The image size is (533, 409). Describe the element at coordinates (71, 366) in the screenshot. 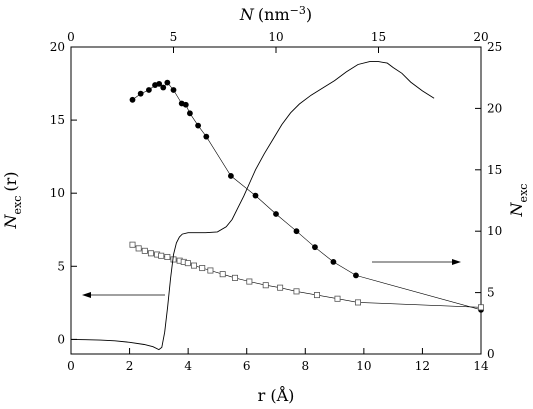

I see `bottom-tick-label: 0` at that location.